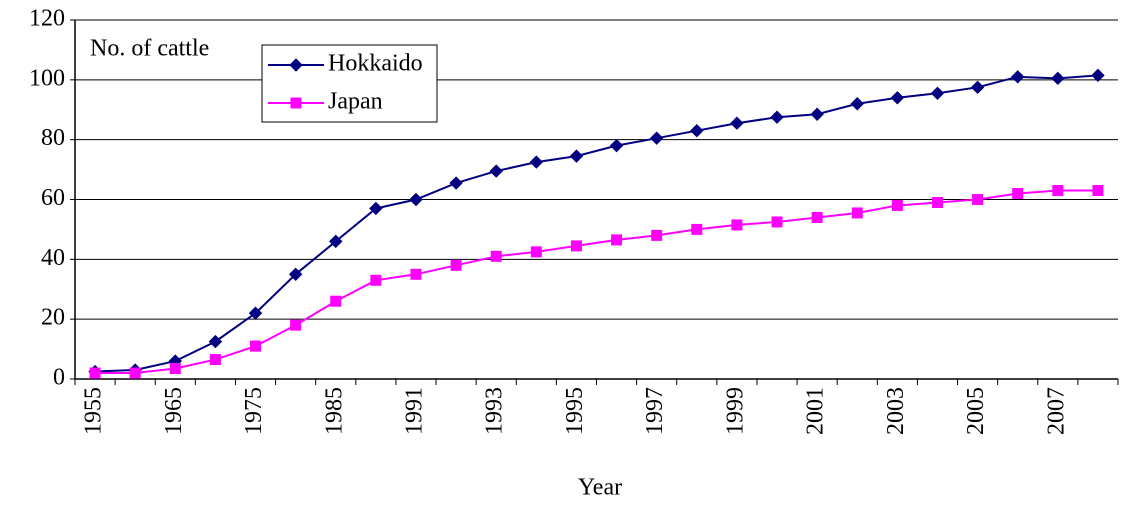 This screenshot has height=505, width=1121. Describe the element at coordinates (47, 19) in the screenshot. I see `y-tick-label: 120` at that location.